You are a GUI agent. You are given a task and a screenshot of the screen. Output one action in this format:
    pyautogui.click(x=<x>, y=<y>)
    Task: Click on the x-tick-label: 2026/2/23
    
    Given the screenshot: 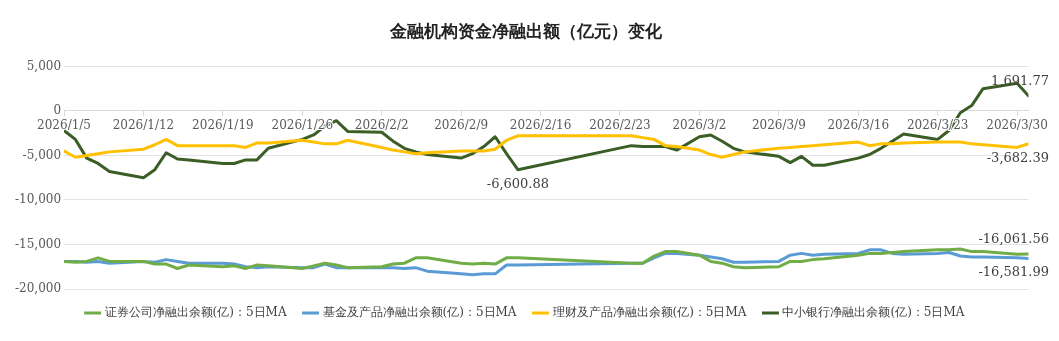 What is the action you would take?
    pyautogui.click(x=620, y=125)
    